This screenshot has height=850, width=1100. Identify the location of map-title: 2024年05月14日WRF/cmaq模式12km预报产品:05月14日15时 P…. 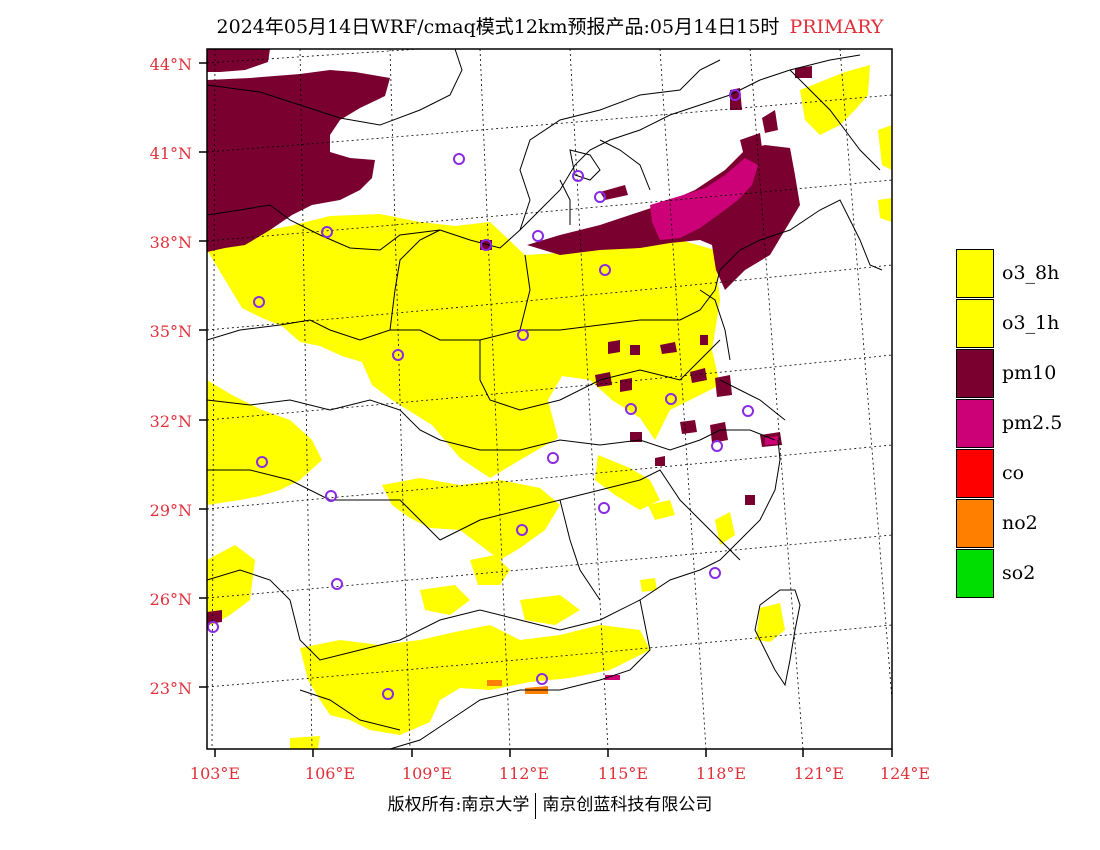
(550, 25).